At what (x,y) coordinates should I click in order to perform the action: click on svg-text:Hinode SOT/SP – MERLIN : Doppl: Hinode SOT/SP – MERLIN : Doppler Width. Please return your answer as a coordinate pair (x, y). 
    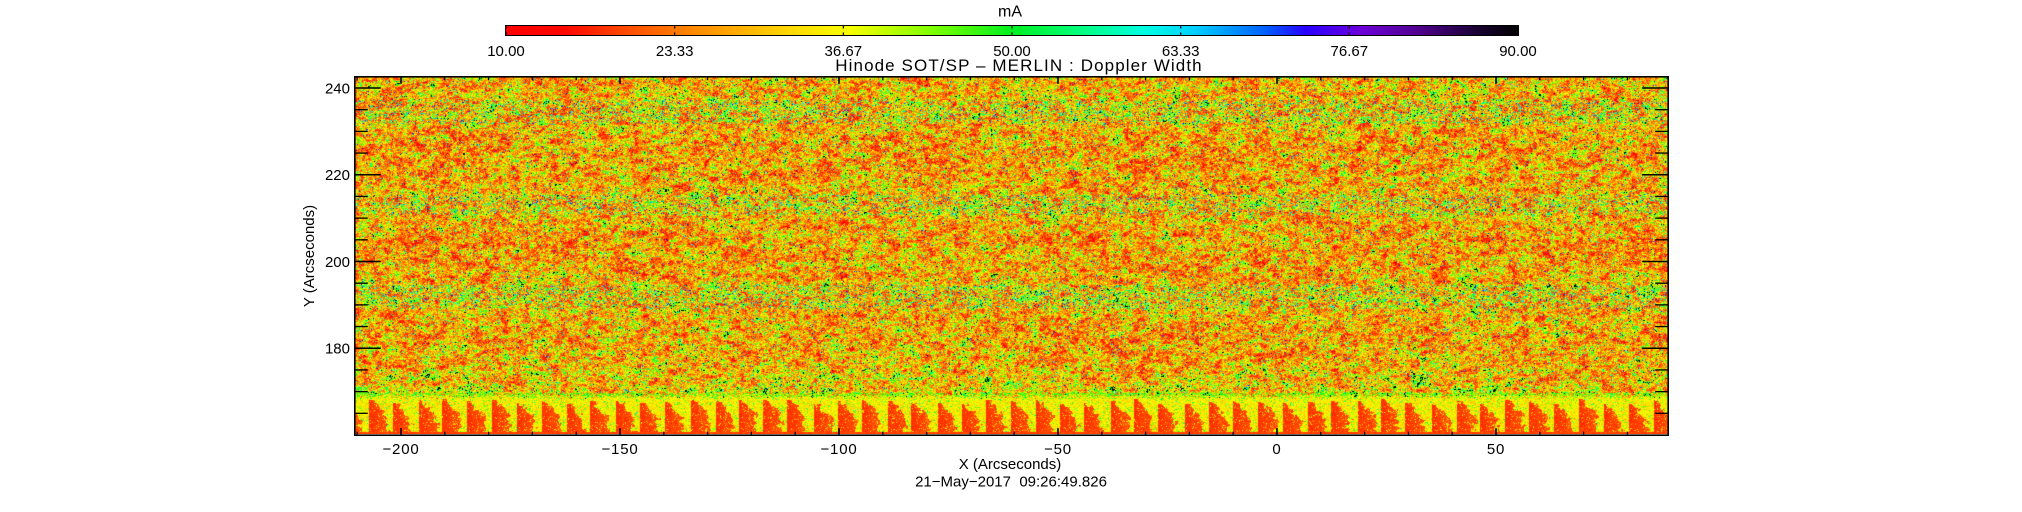
    Looking at the image, I should click on (1018, 65).